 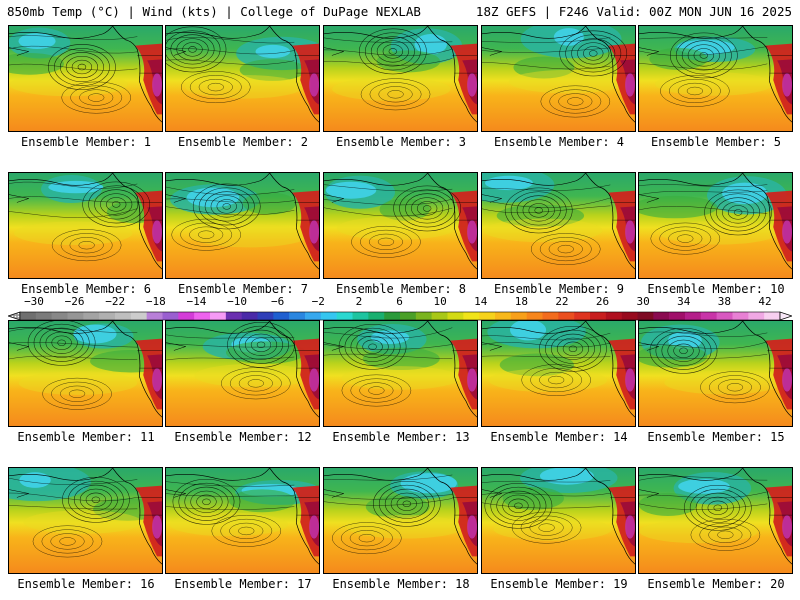 I want to click on colorbar-tick-label: 22, so click(x=562, y=301).